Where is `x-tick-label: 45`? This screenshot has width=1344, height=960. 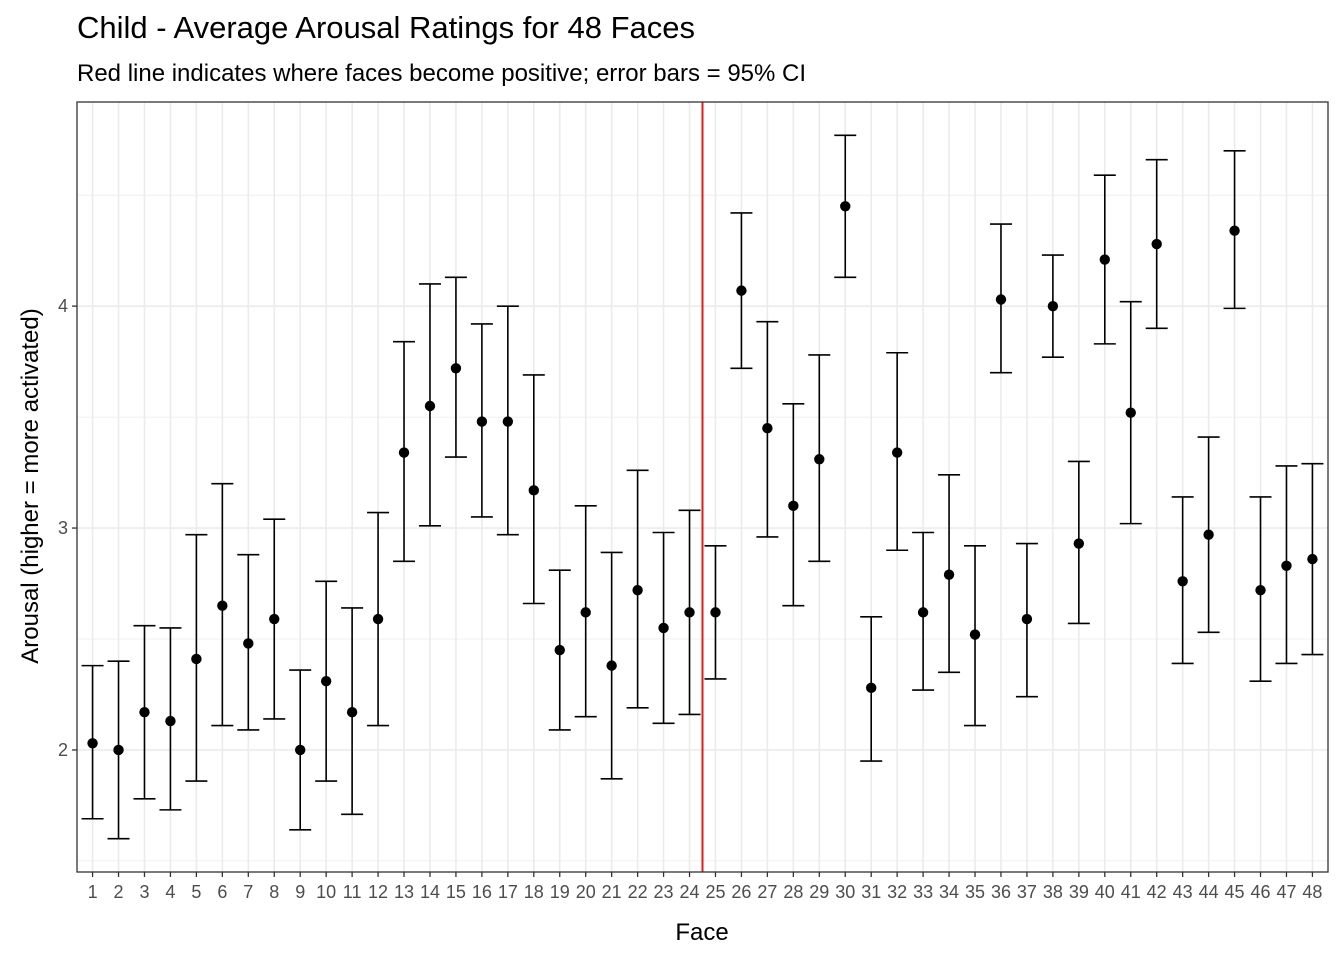 x-tick-label: 45 is located at coordinates (1235, 892).